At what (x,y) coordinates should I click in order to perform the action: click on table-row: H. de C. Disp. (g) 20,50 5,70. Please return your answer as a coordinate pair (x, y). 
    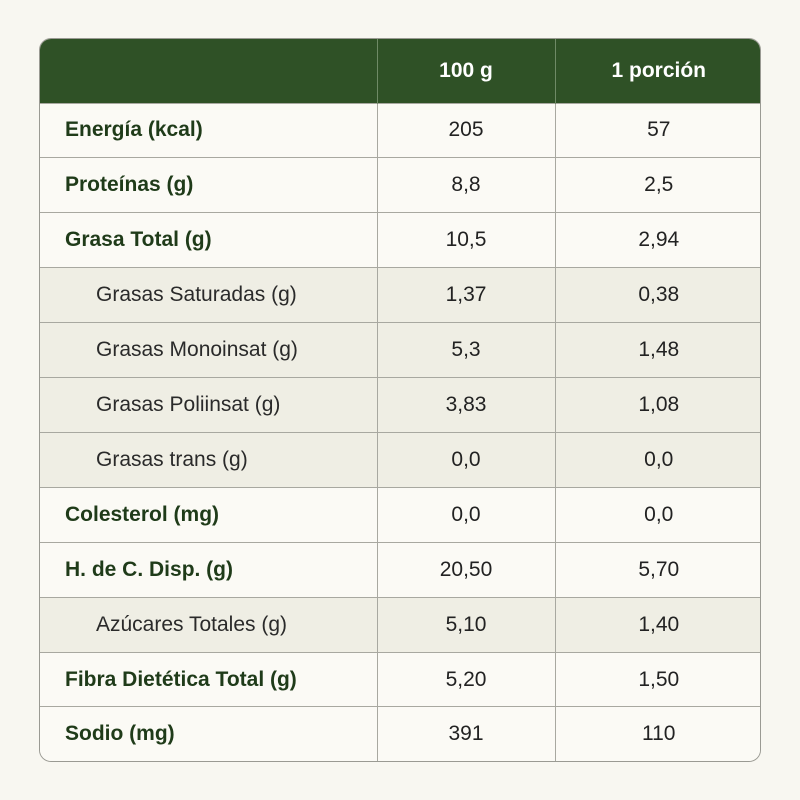
    Looking at the image, I should click on (400, 570).